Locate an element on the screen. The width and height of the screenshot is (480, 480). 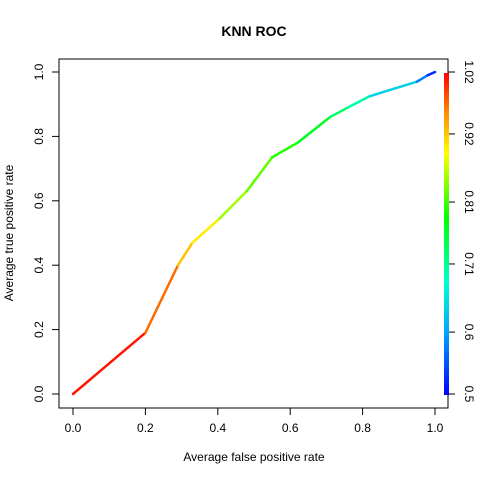
colorbar-axis: 0.5 0.6 0.71 0.81 0.92 1.02 is located at coordinates (462, 231).